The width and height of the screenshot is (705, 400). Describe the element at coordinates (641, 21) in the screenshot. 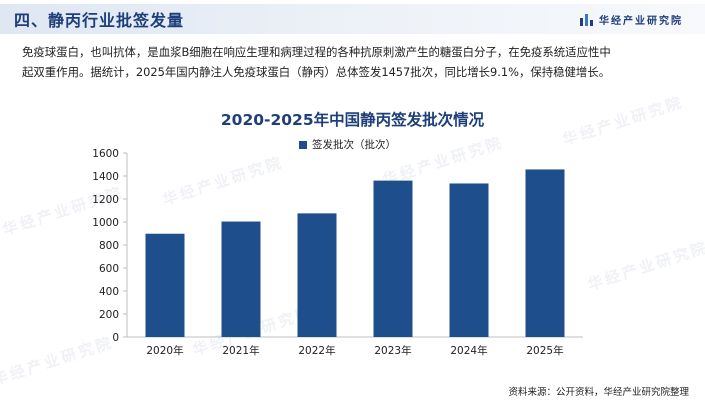

I see `brand-name: 华经产业研究院` at that location.